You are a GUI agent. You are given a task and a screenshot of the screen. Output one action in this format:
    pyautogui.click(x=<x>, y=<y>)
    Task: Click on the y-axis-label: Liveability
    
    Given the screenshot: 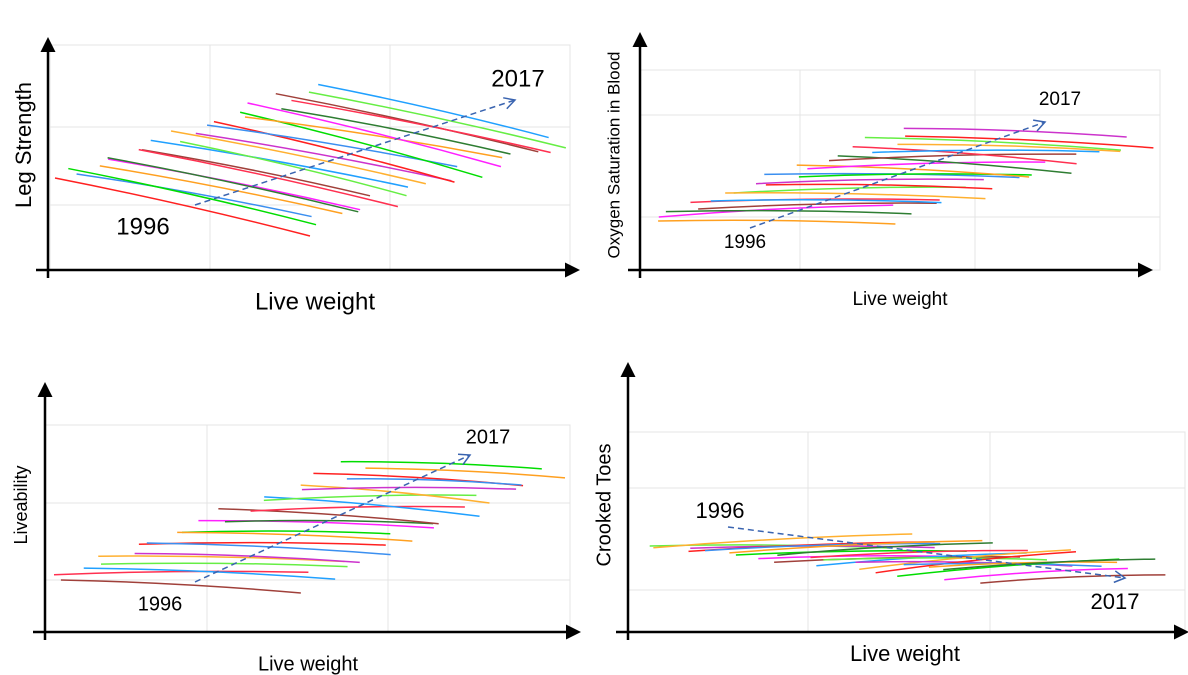 What is the action you would take?
    pyautogui.click(x=21, y=504)
    